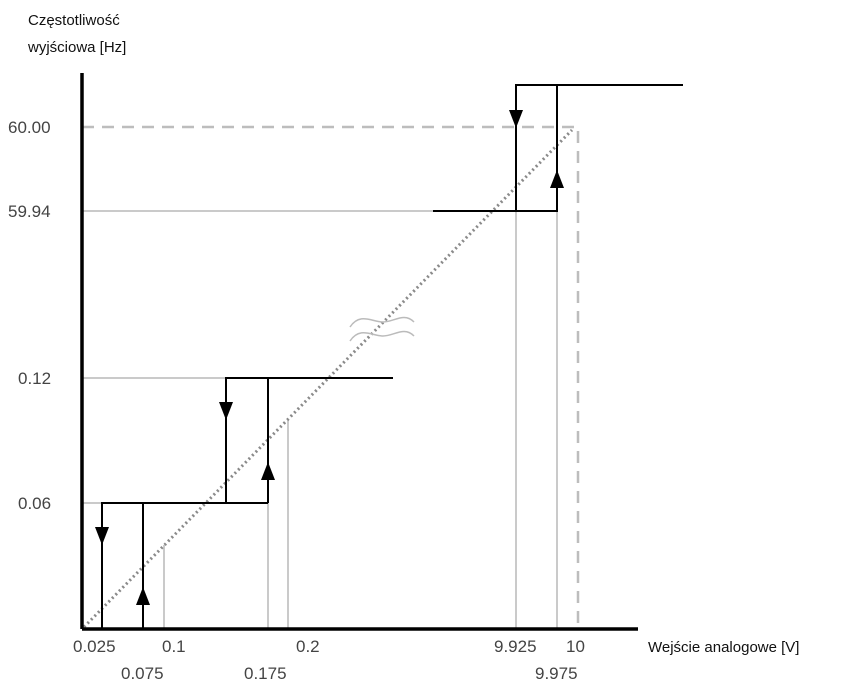 Image resolution: width=848 pixels, height=686 pixels. I want to click on x-tick-9975: 9.975, so click(556, 673).